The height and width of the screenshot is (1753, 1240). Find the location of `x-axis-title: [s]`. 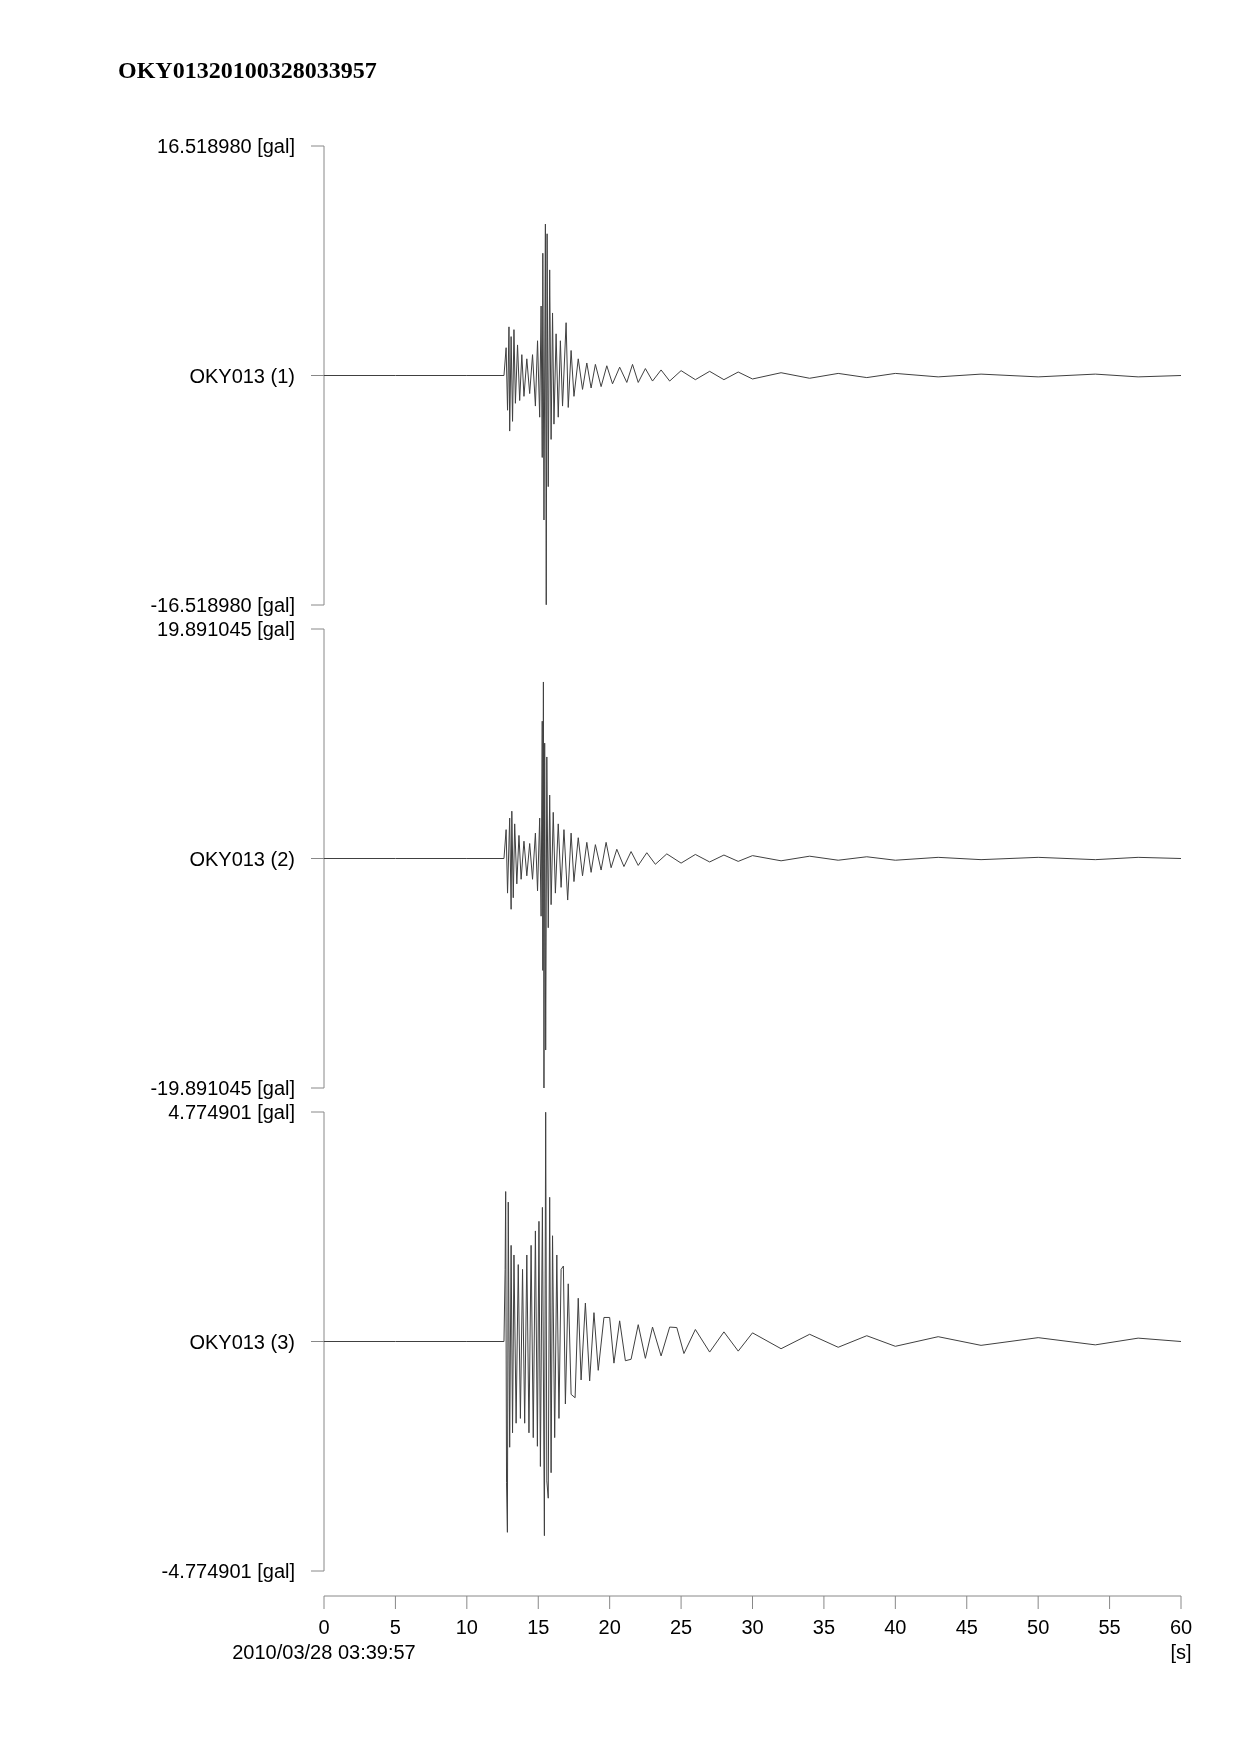

x-axis-title: [s] is located at coordinates (1181, 1652).